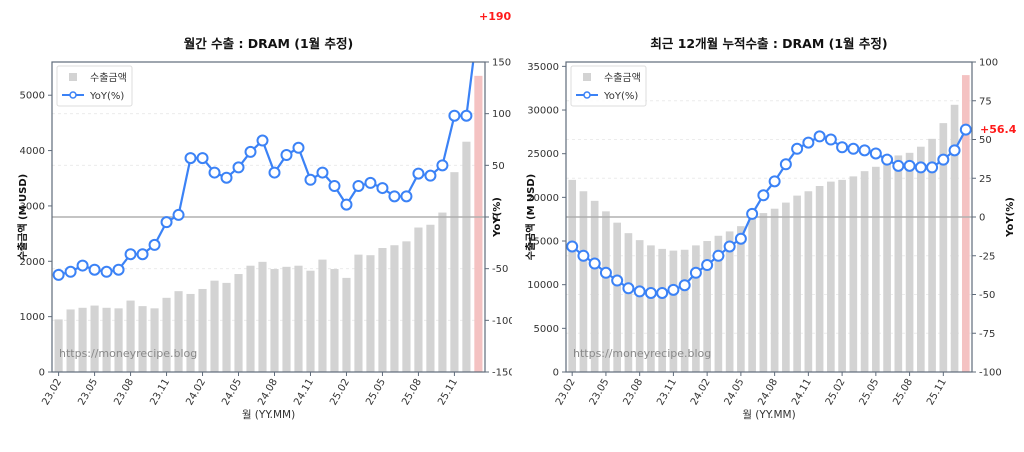  What do you see at coordinates (32, 151) in the screenshot?
I see `y-tick-label: 4000` at bounding box center [32, 151].